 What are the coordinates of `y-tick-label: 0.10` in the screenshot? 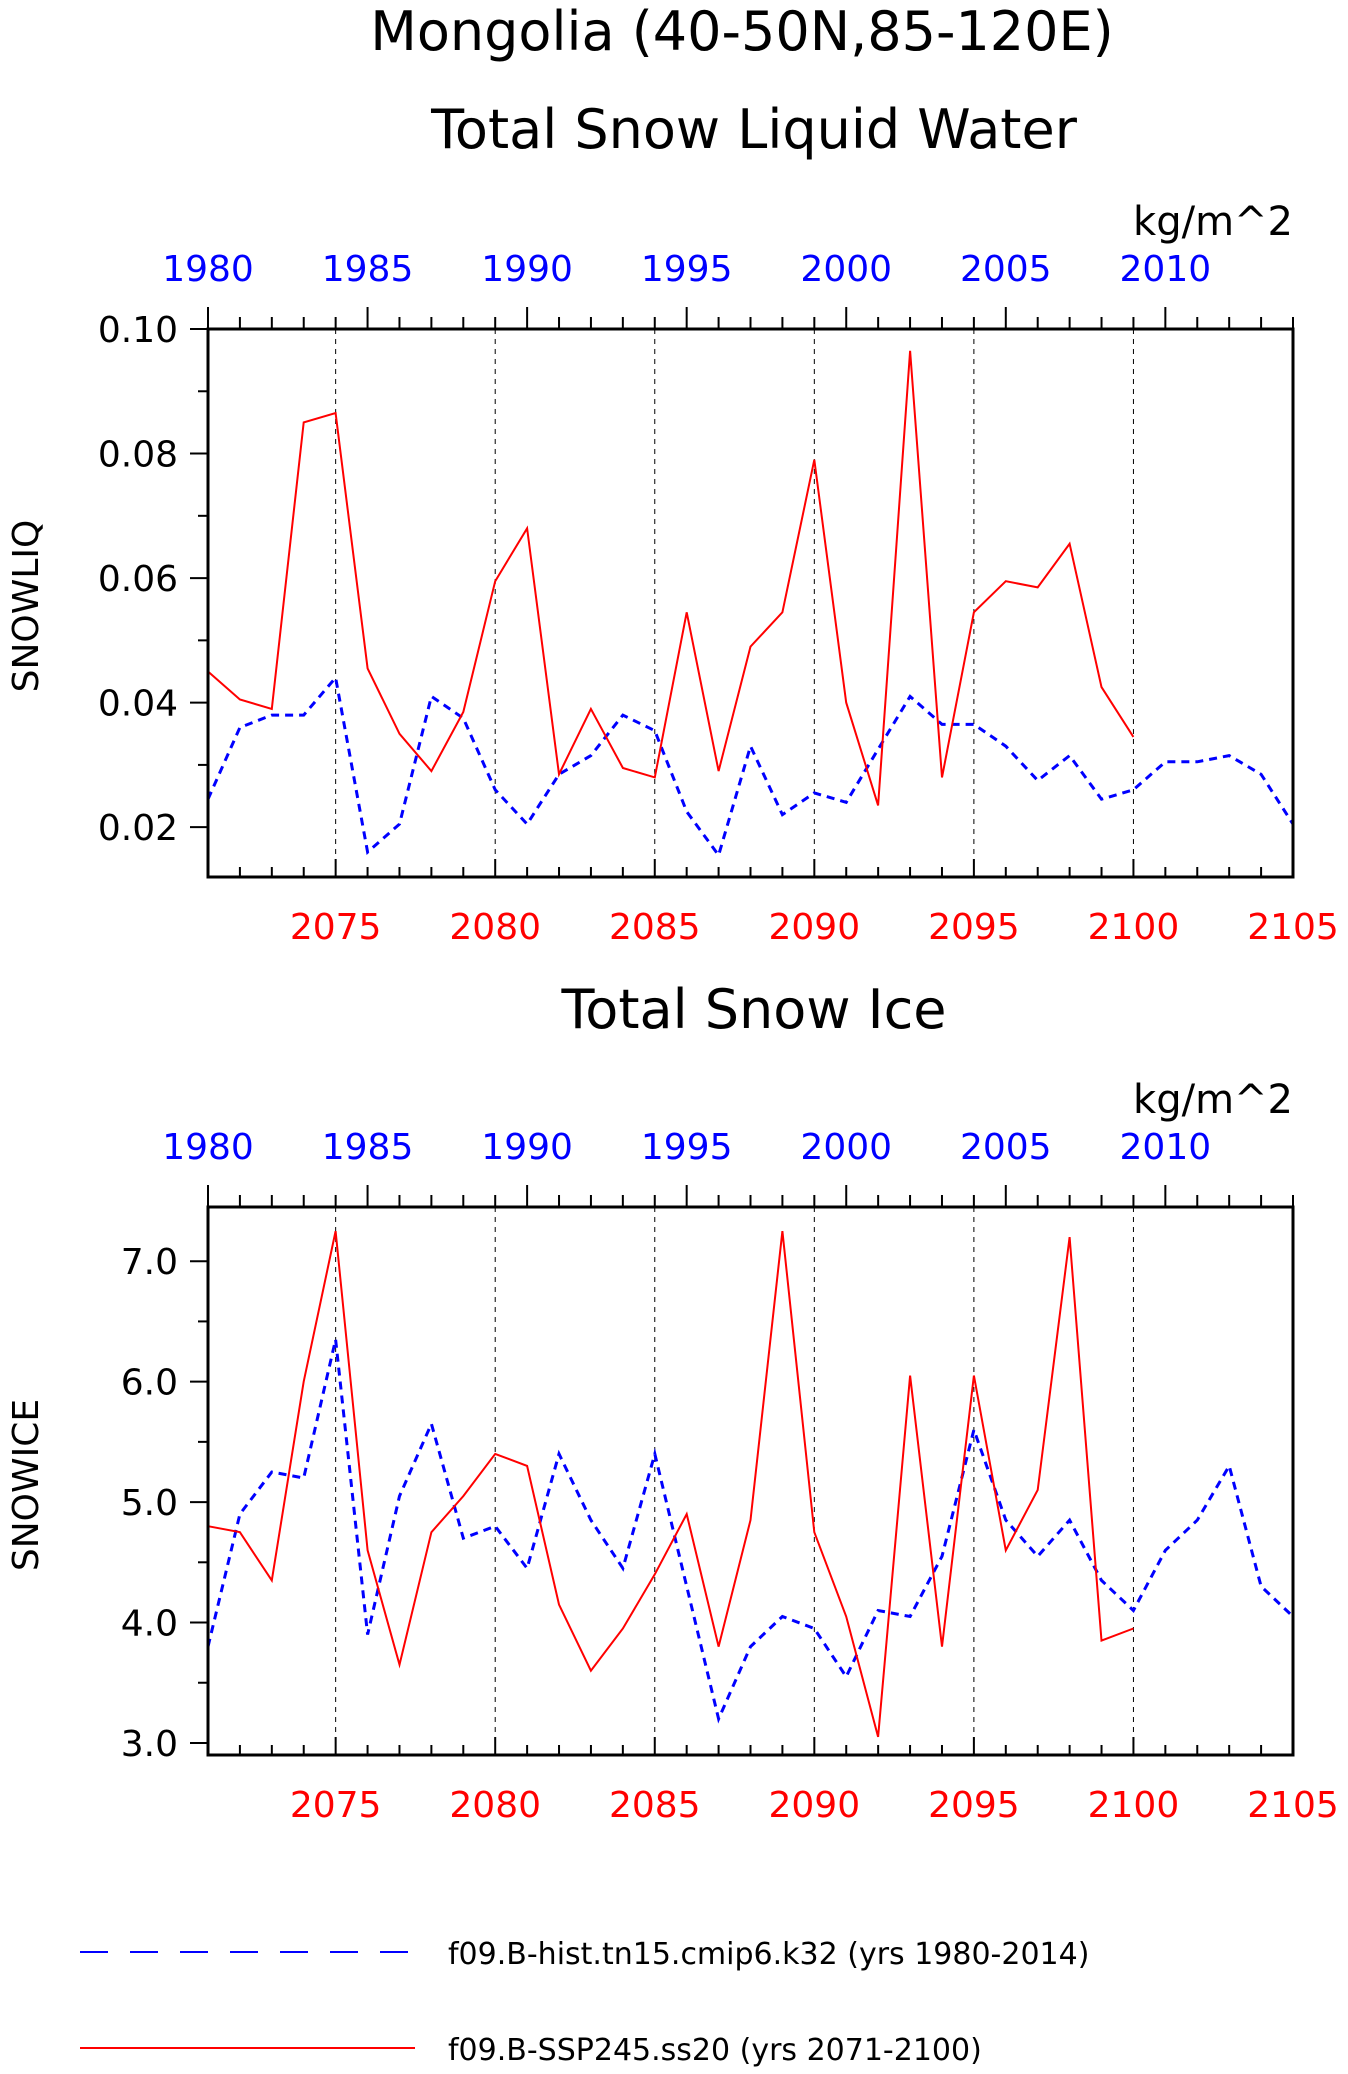 It's located at (138, 330).